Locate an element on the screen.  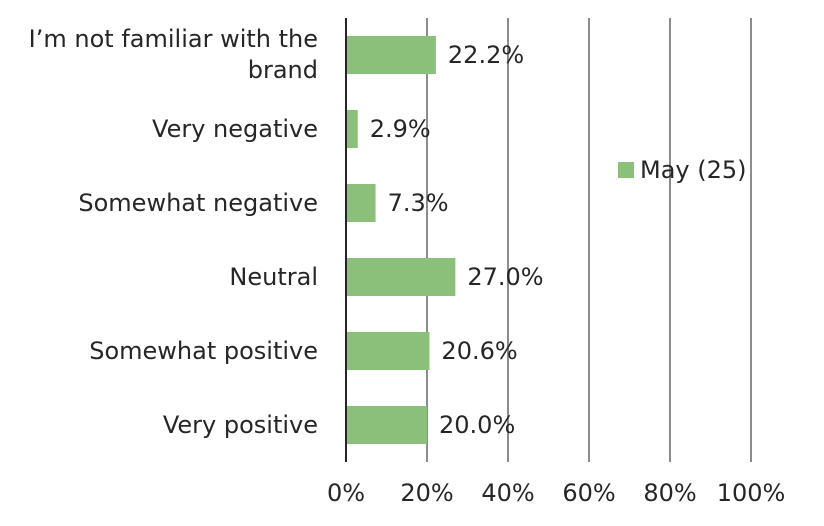
x-tick-label: 60% is located at coordinates (589, 493).